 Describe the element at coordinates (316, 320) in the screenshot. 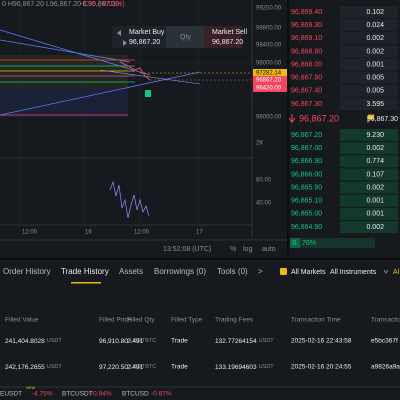

I see `column-header: Transaction Time` at that location.